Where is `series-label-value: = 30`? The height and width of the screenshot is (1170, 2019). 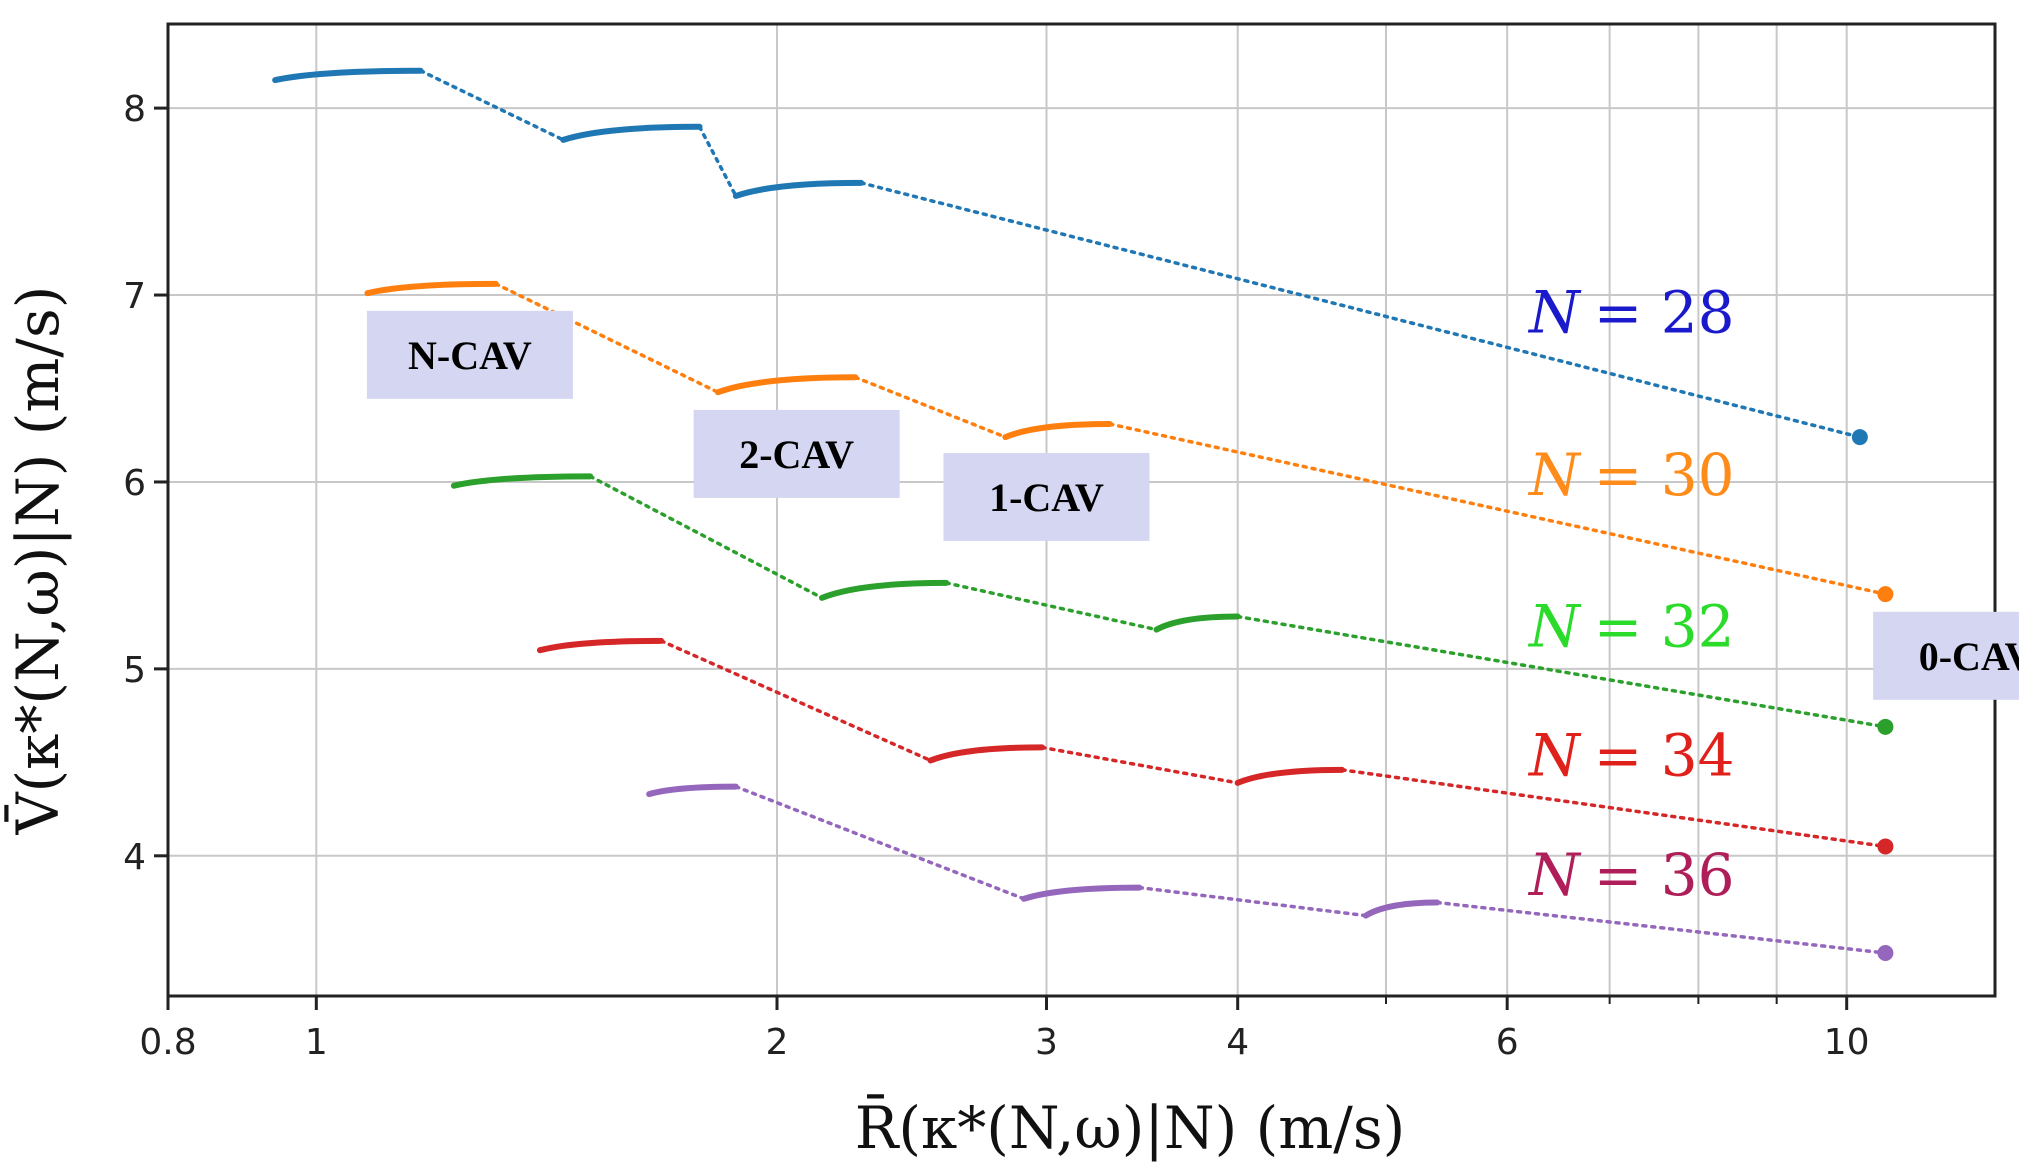 series-label-value: = 30 is located at coordinates (1664, 475).